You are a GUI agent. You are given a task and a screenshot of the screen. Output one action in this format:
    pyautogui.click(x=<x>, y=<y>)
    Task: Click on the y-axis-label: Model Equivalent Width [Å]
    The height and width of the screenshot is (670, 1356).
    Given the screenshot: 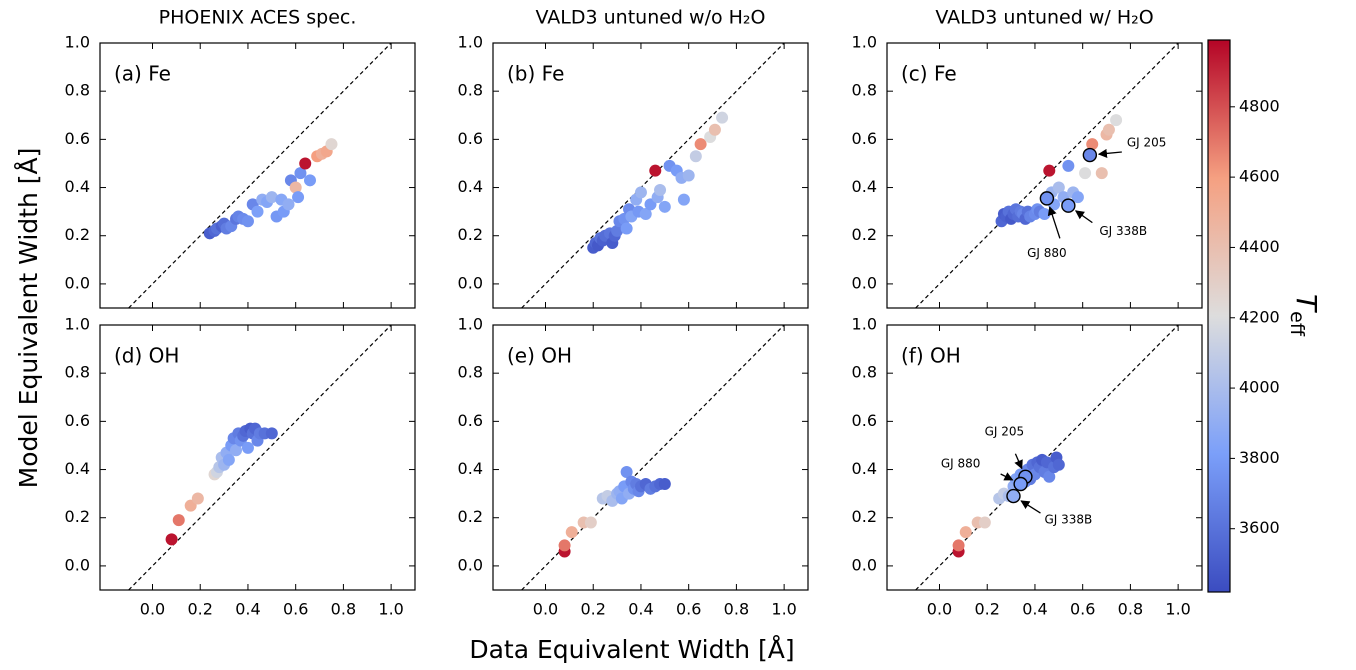 What is the action you would take?
    pyautogui.click(x=28, y=318)
    